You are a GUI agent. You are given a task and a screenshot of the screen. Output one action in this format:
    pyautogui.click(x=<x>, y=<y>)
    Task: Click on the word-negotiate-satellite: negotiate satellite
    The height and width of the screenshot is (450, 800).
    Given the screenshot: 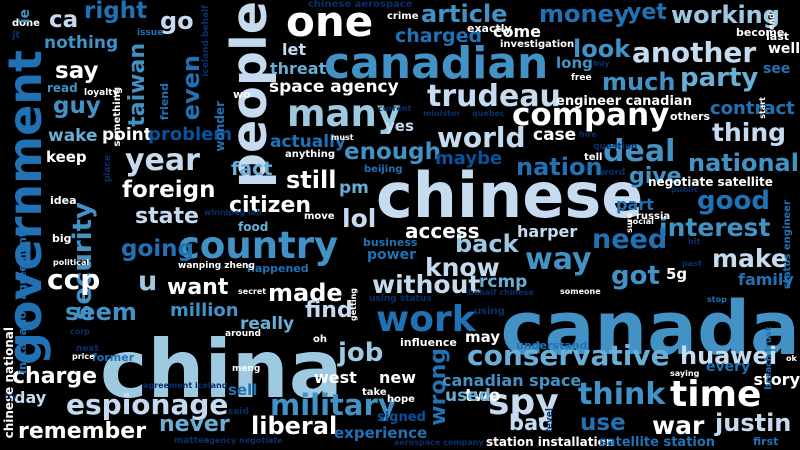 What is the action you would take?
    pyautogui.click(x=710, y=182)
    